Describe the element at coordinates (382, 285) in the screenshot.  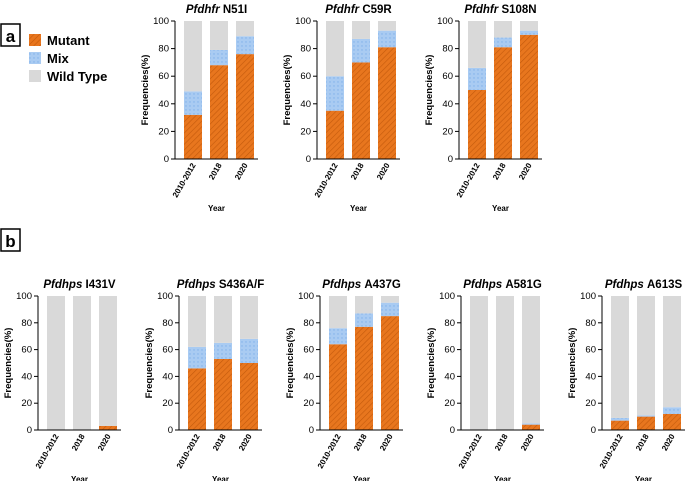
I see `chart-title-mutation: A437G` at that location.